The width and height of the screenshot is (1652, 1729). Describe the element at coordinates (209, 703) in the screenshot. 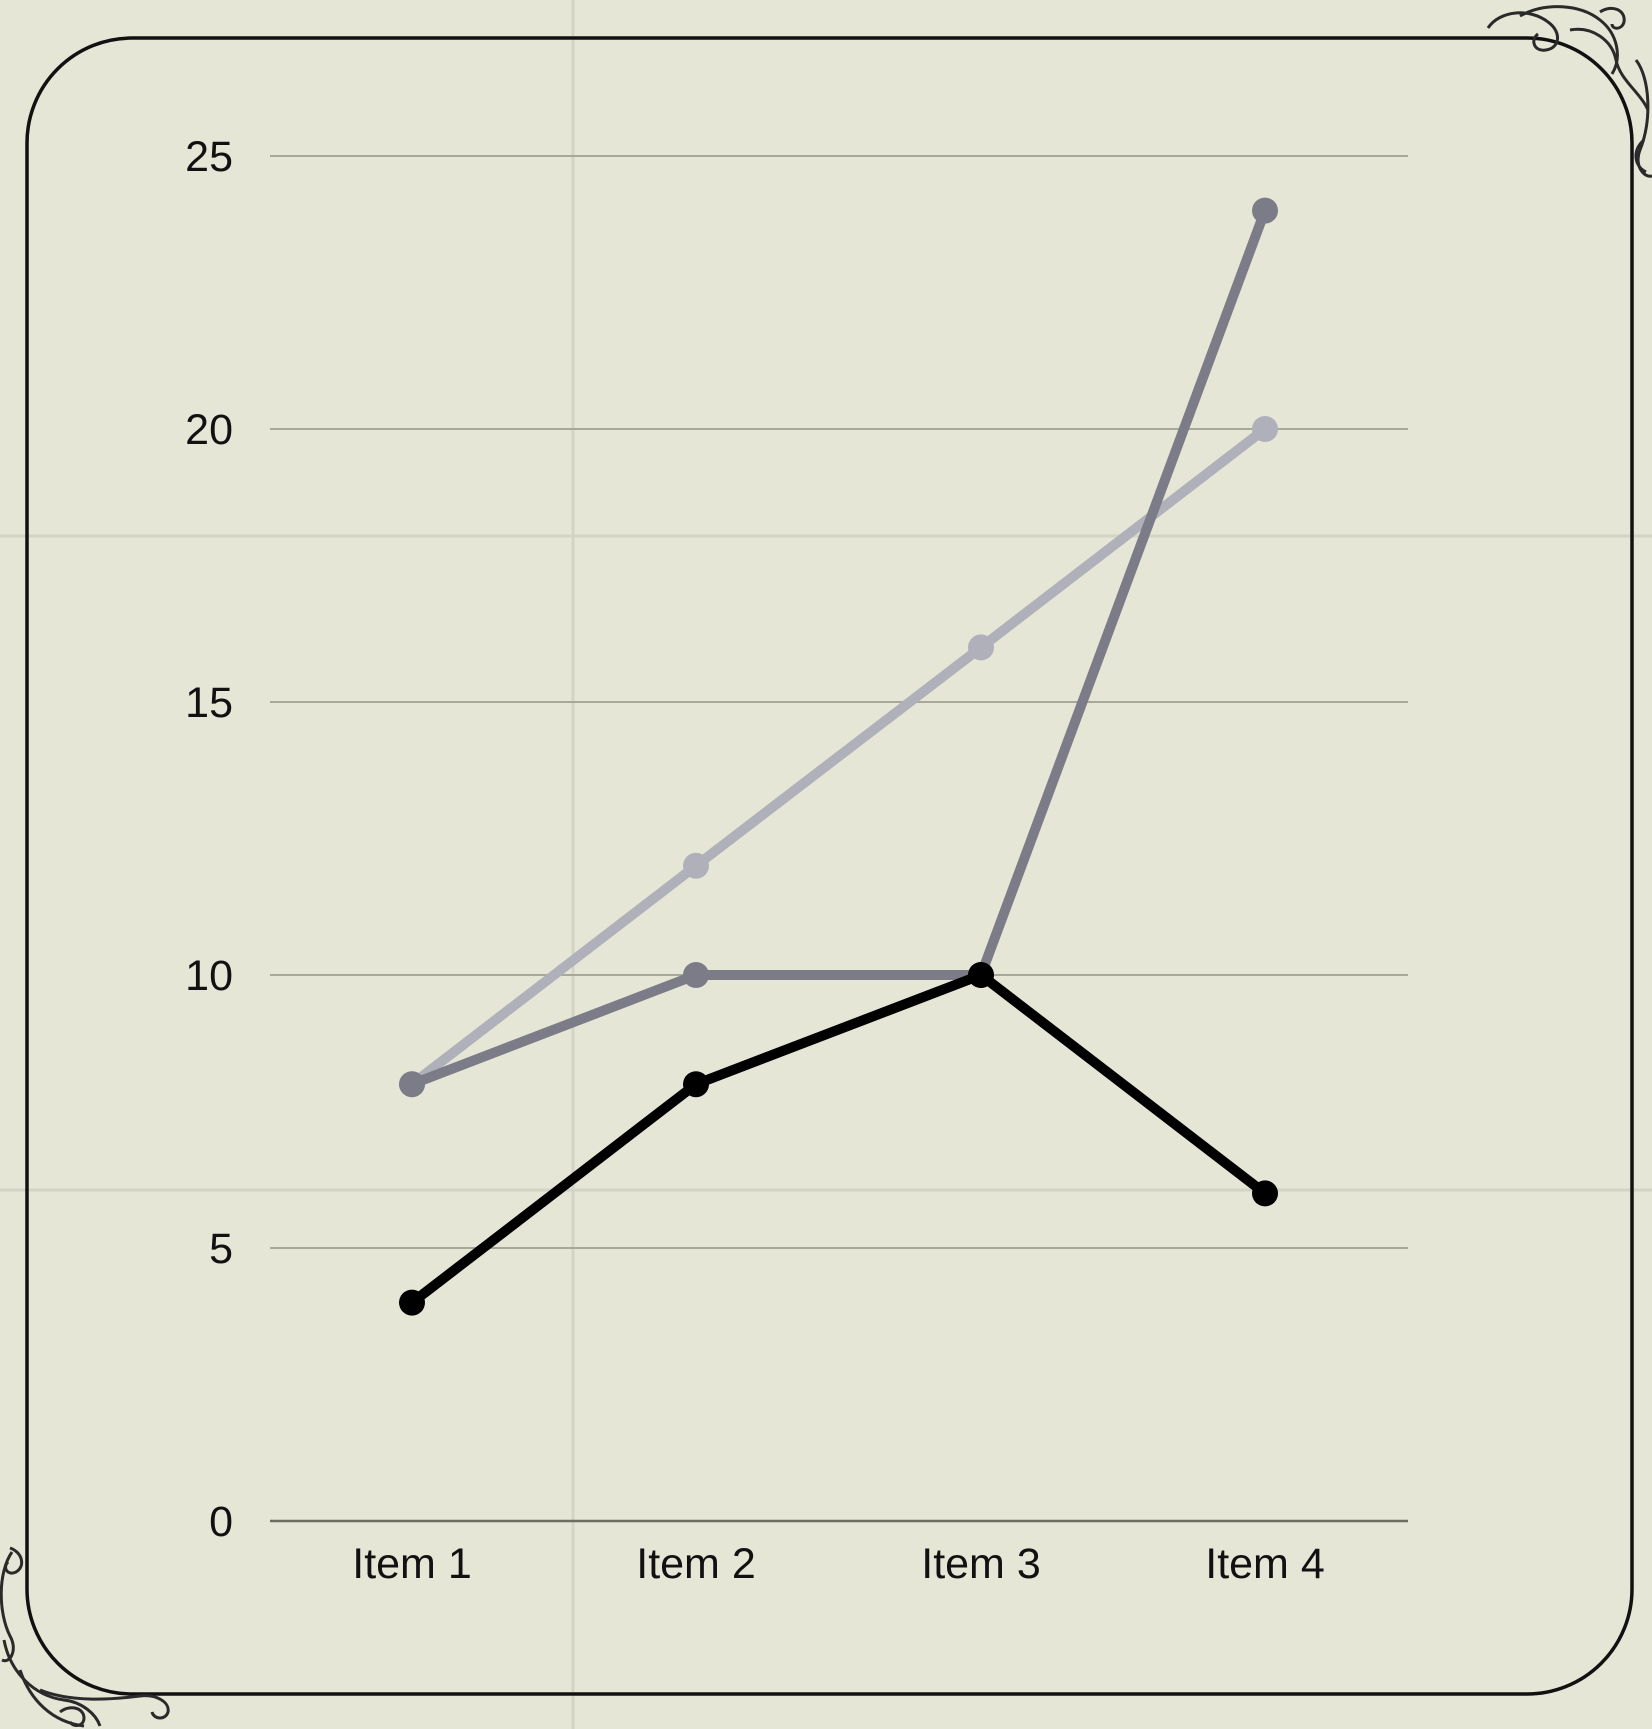

I see `y-tick-label: 15` at that location.